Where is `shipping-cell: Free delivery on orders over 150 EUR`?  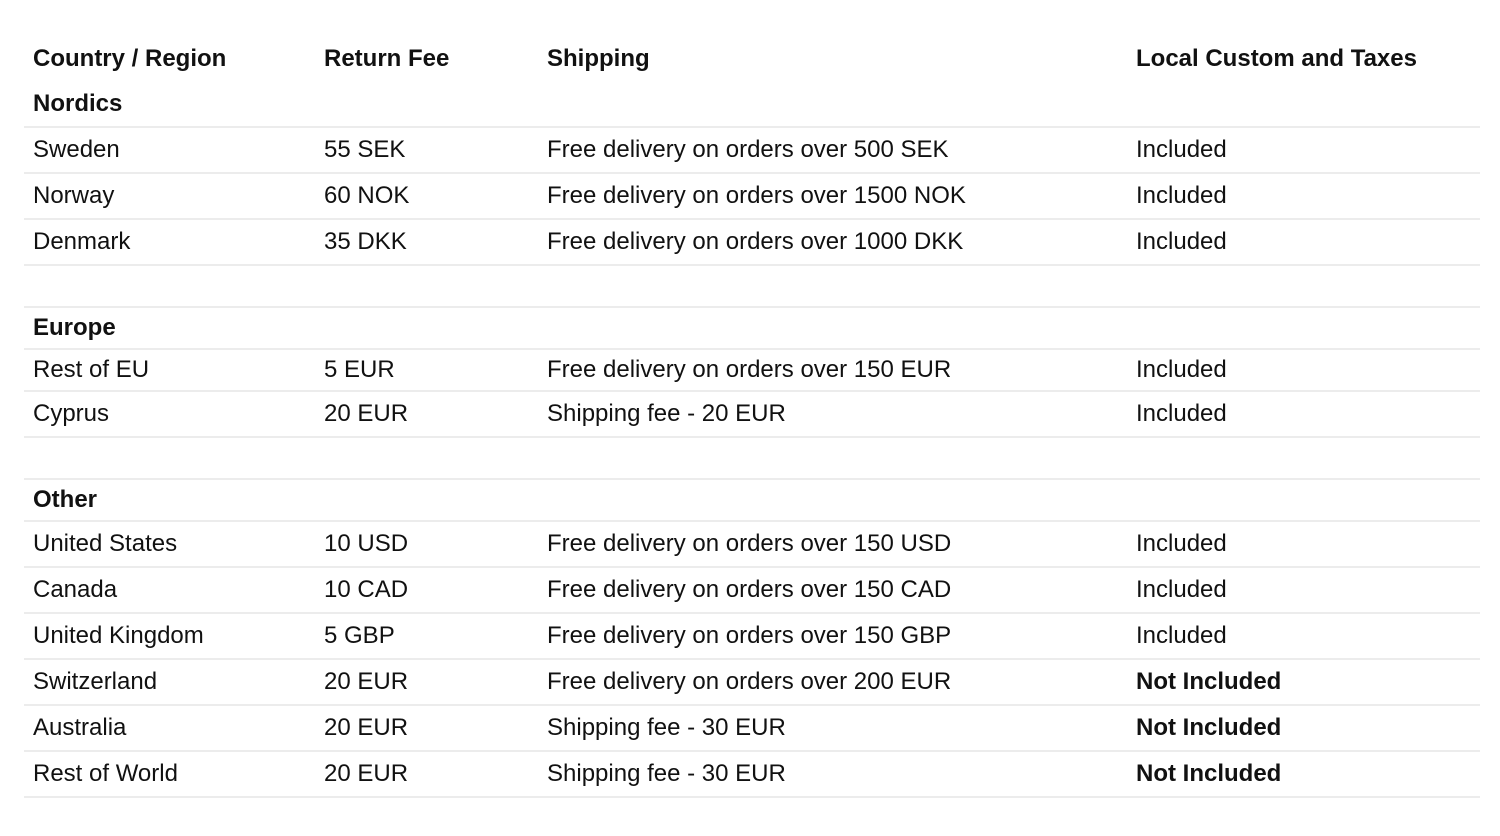 shipping-cell: Free delivery on orders over 150 EUR is located at coordinates (749, 369).